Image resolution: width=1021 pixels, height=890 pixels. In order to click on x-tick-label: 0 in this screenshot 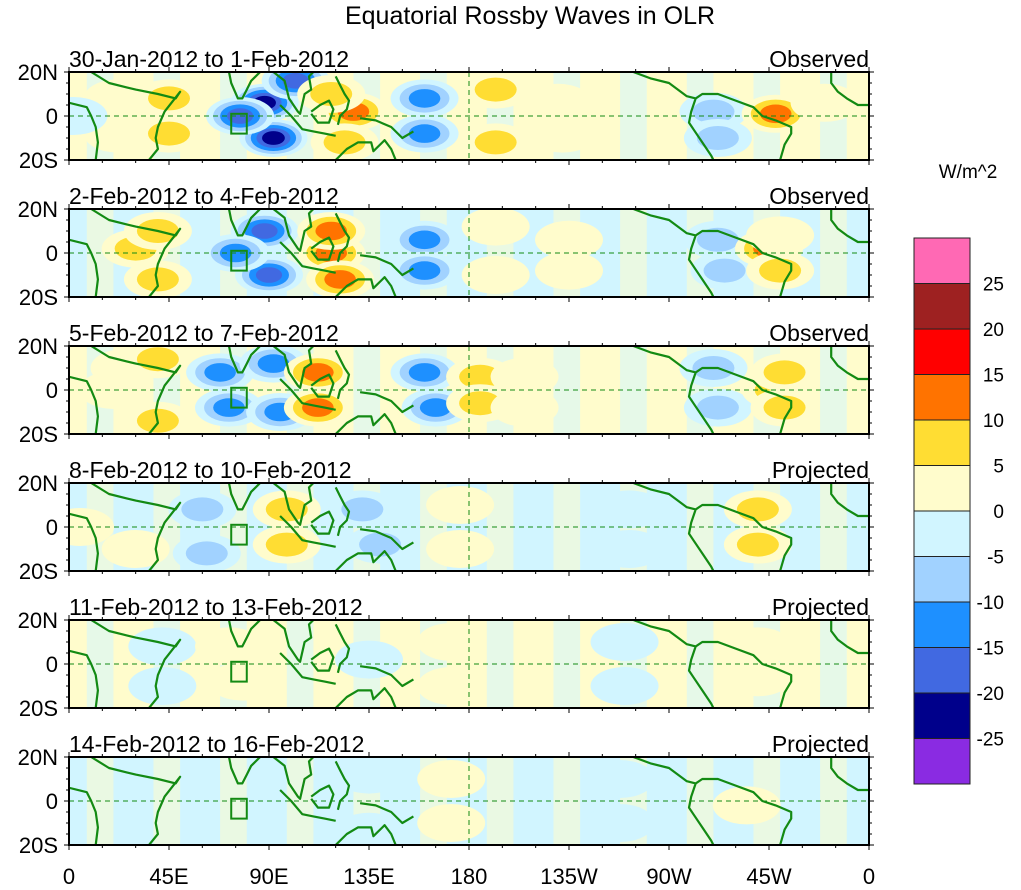, I will do `click(69, 876)`.